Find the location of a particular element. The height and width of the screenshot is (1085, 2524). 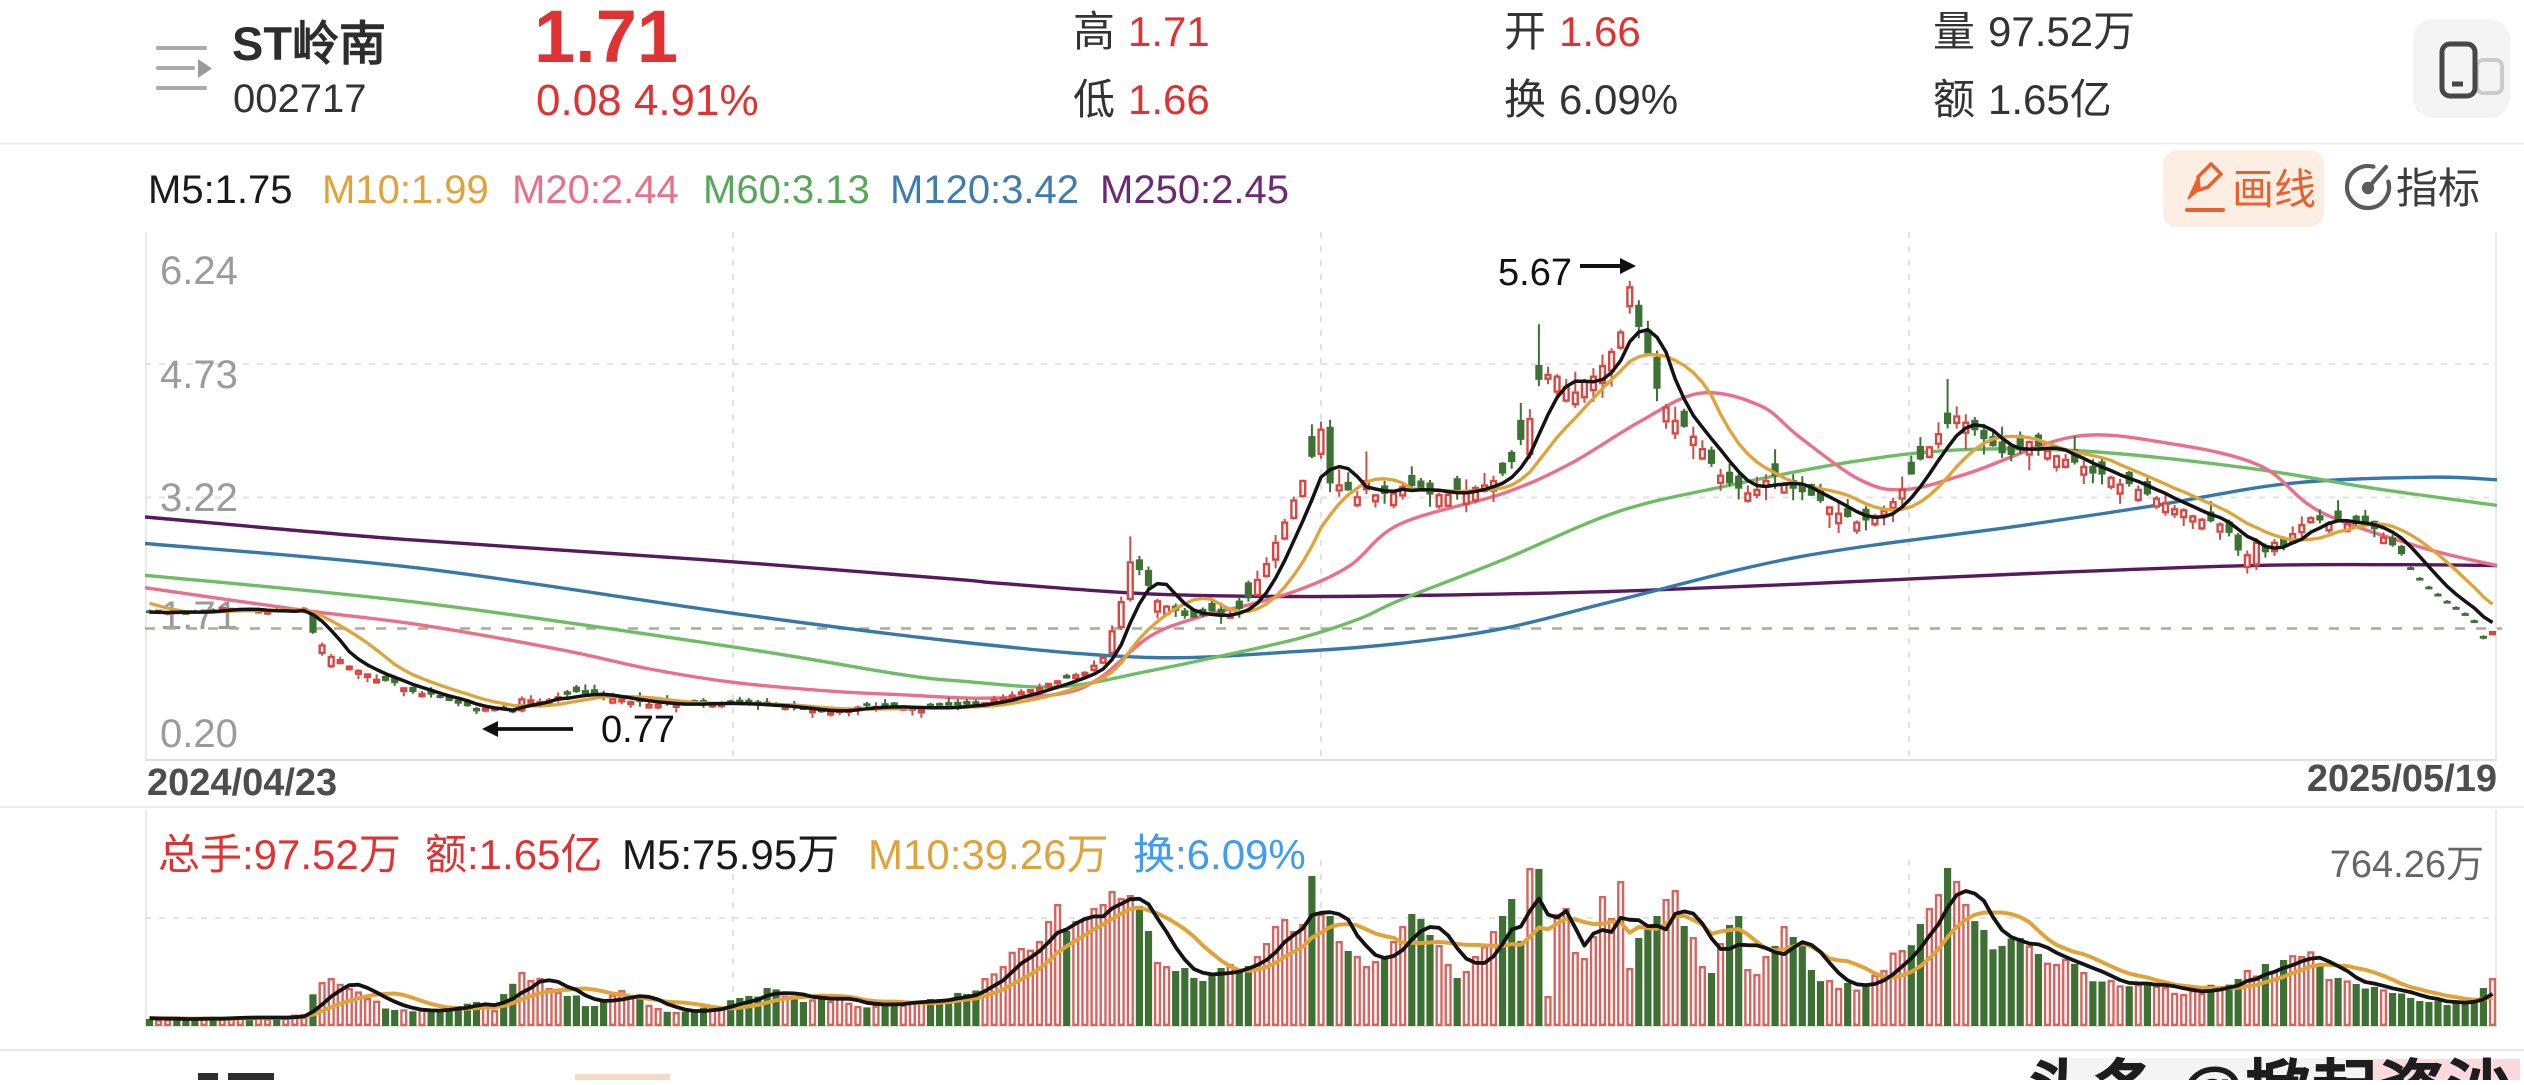

svg-text: M250:2.45 is located at coordinates (1194, 190).